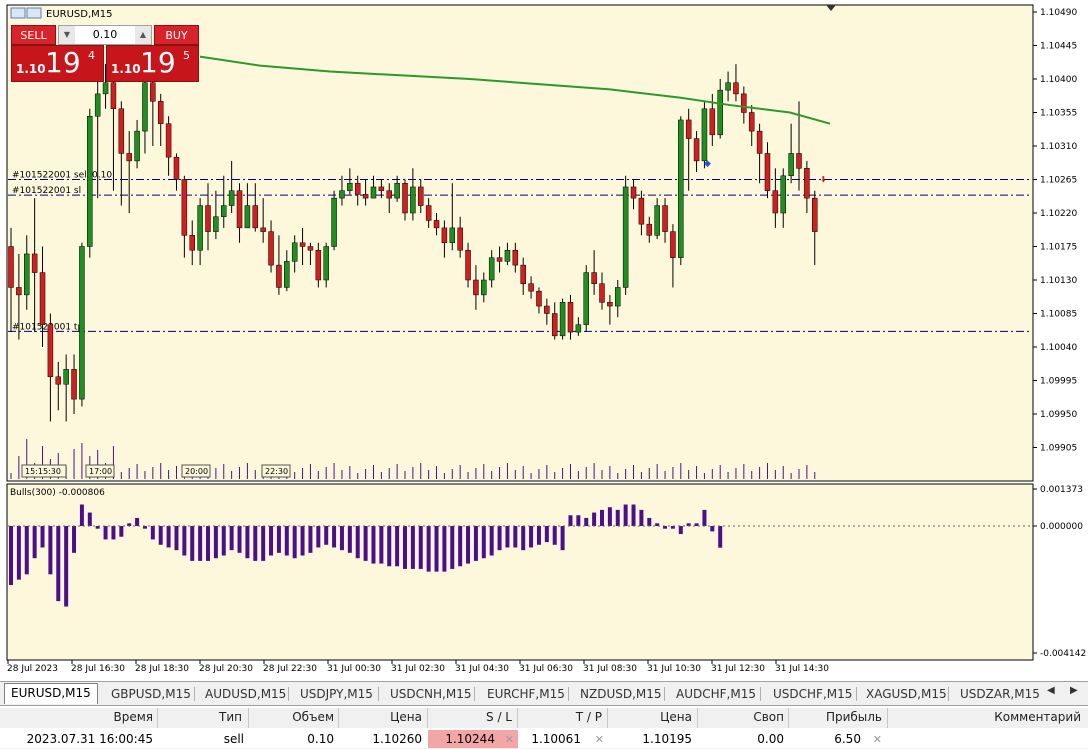  What do you see at coordinates (599, 739) in the screenshot?
I see `remove-tp-icon: ✕` at bounding box center [599, 739].